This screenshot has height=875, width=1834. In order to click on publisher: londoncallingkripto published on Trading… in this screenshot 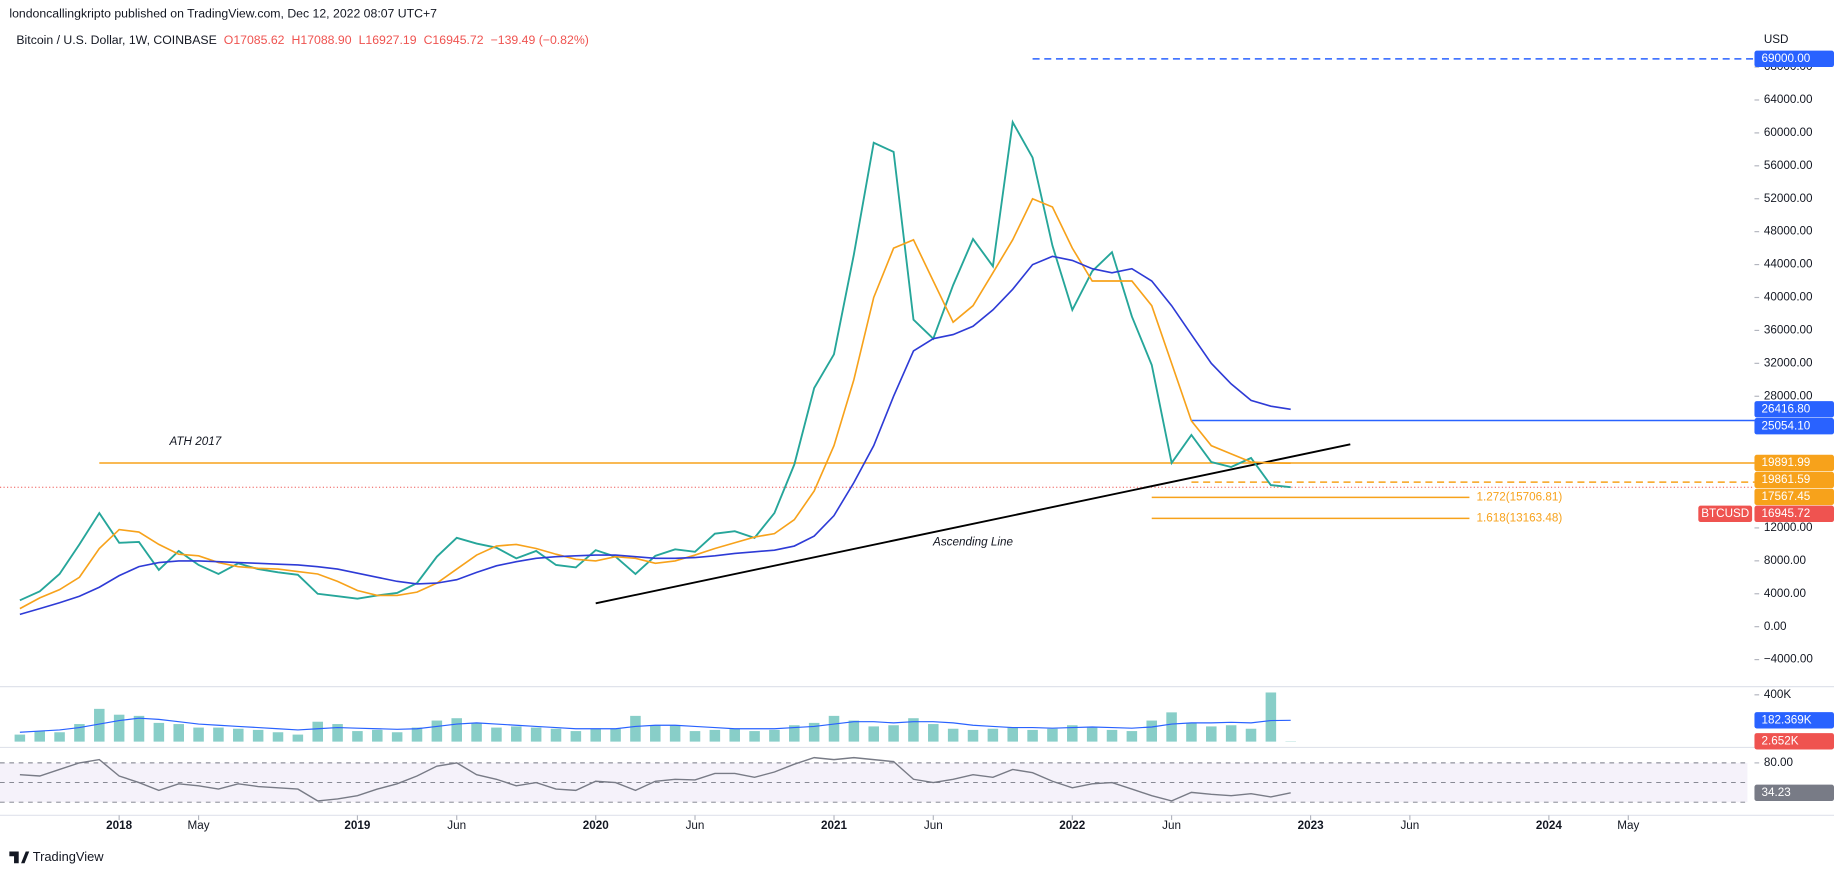, I will do `click(223, 13)`.